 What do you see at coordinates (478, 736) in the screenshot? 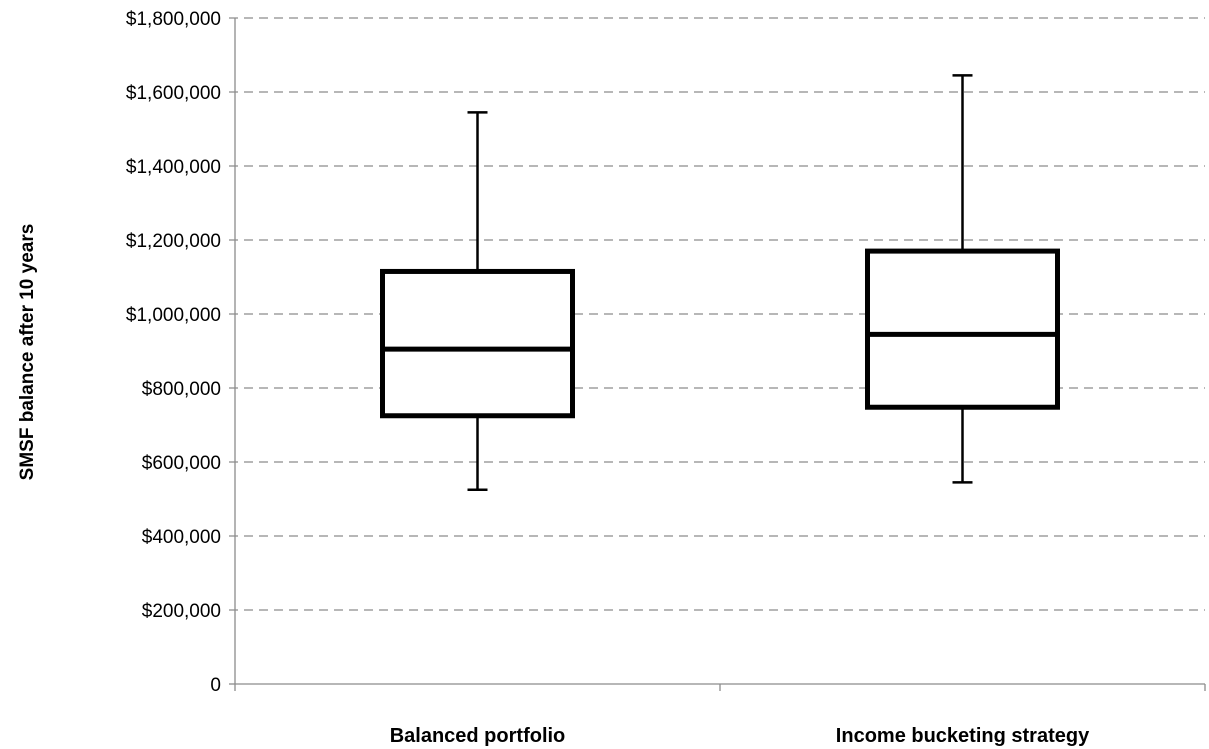
I see `category-label: Balanced portfolio` at bounding box center [478, 736].